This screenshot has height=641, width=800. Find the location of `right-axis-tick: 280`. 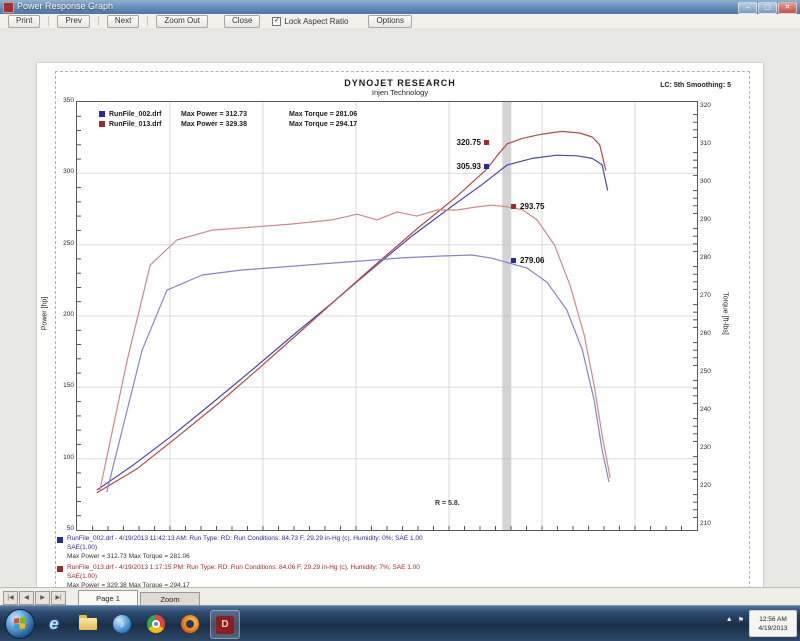

right-axis-tick: 280 is located at coordinates (705, 257).